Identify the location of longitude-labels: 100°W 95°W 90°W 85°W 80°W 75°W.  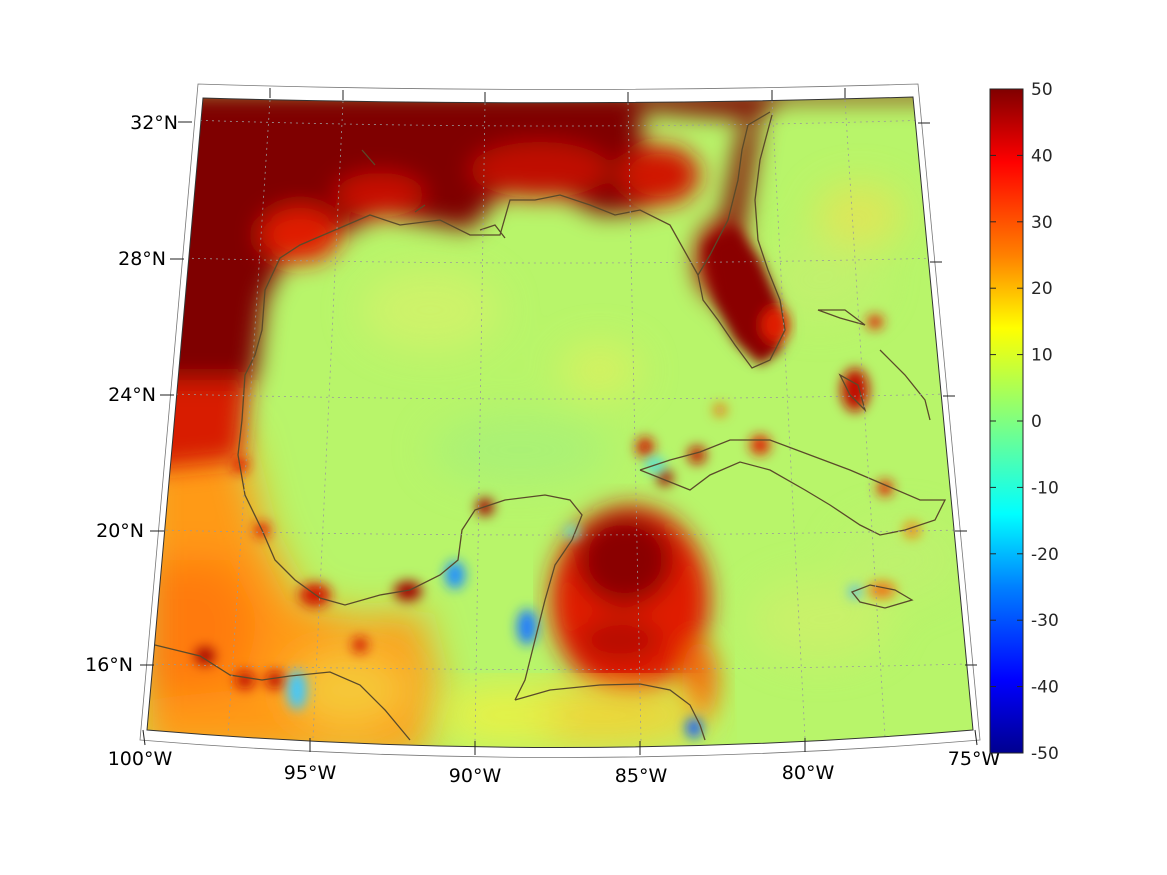
(554, 767).